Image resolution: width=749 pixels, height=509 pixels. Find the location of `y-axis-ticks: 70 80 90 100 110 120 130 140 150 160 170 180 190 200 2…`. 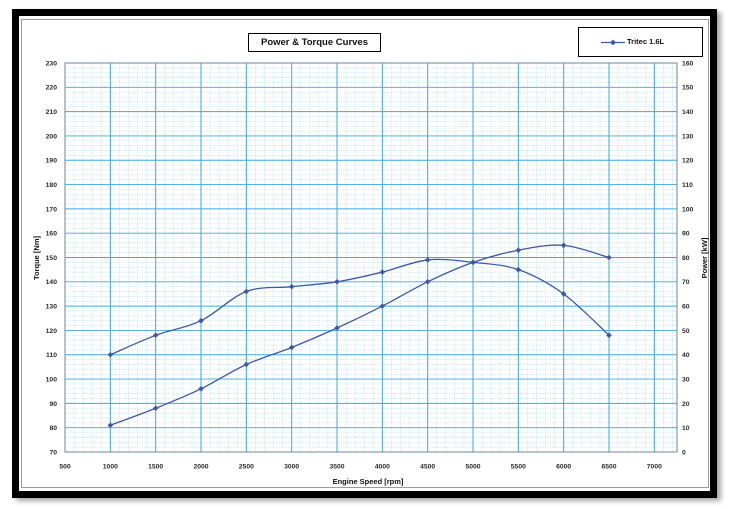

y-axis-ticks: 70 80 90 100 110 120 130 140 150 160 170 180 190 200 2… is located at coordinates (52, 258).